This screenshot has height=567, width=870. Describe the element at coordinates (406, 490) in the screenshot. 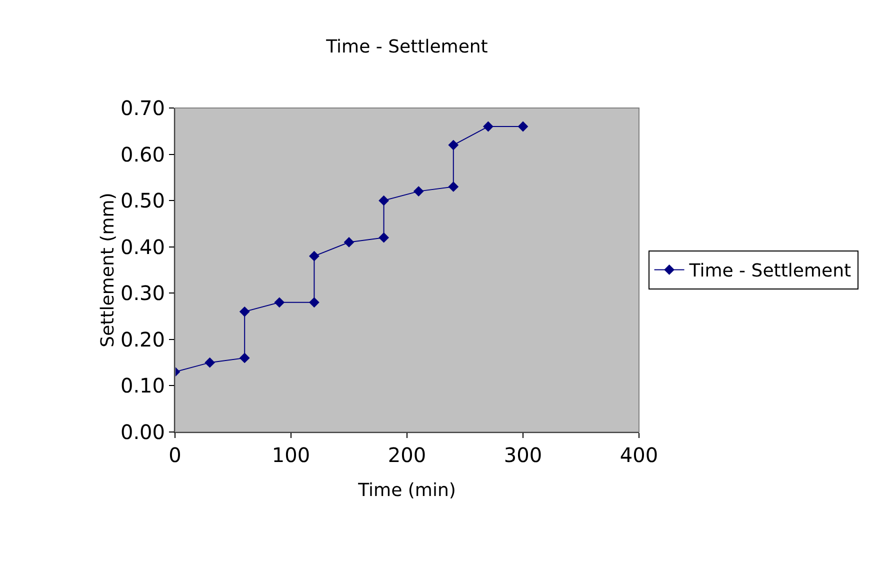

I see `x-axis-title: Time (min)` at that location.